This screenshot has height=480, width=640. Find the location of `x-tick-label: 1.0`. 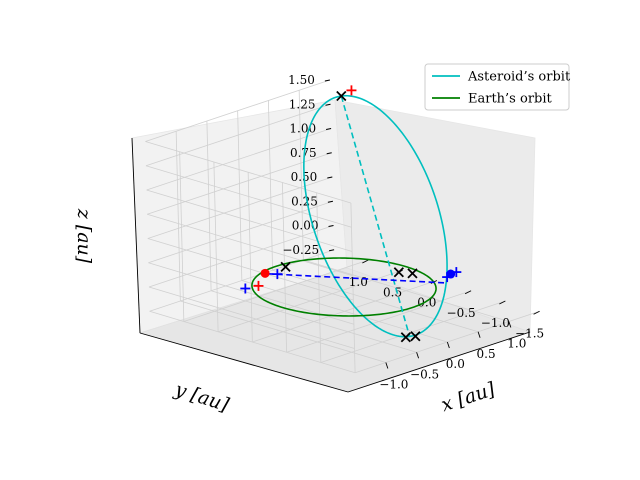

x-tick-label: 1.0 is located at coordinates (516, 344).